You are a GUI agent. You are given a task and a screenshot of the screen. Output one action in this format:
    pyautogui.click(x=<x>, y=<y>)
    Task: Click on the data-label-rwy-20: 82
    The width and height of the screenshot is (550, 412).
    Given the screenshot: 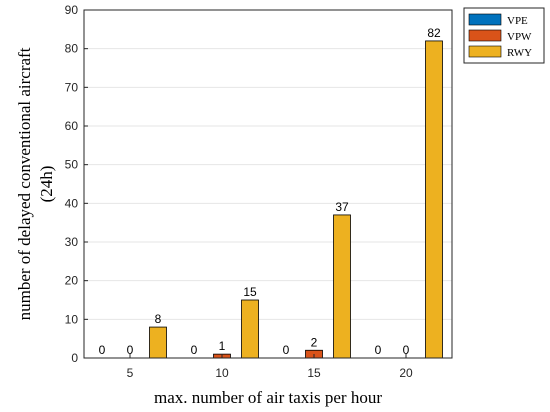 What is the action you would take?
    pyautogui.click(x=434, y=33)
    